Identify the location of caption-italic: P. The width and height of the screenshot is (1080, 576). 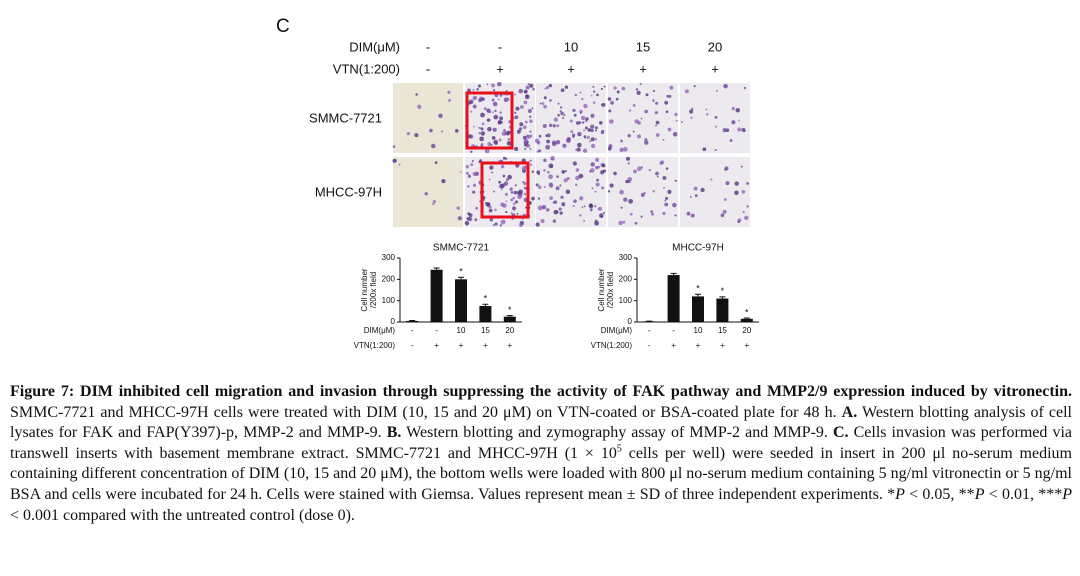
(1067, 494).